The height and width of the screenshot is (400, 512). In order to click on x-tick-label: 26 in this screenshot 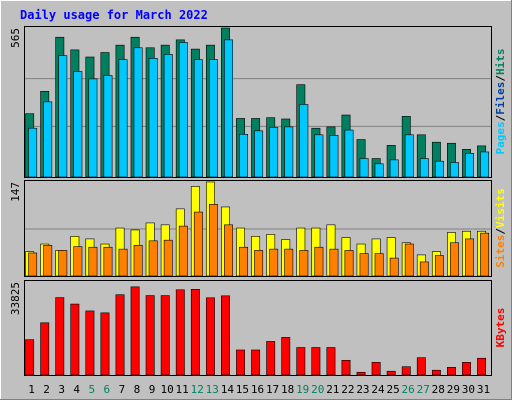, I will do `click(408, 389)`.